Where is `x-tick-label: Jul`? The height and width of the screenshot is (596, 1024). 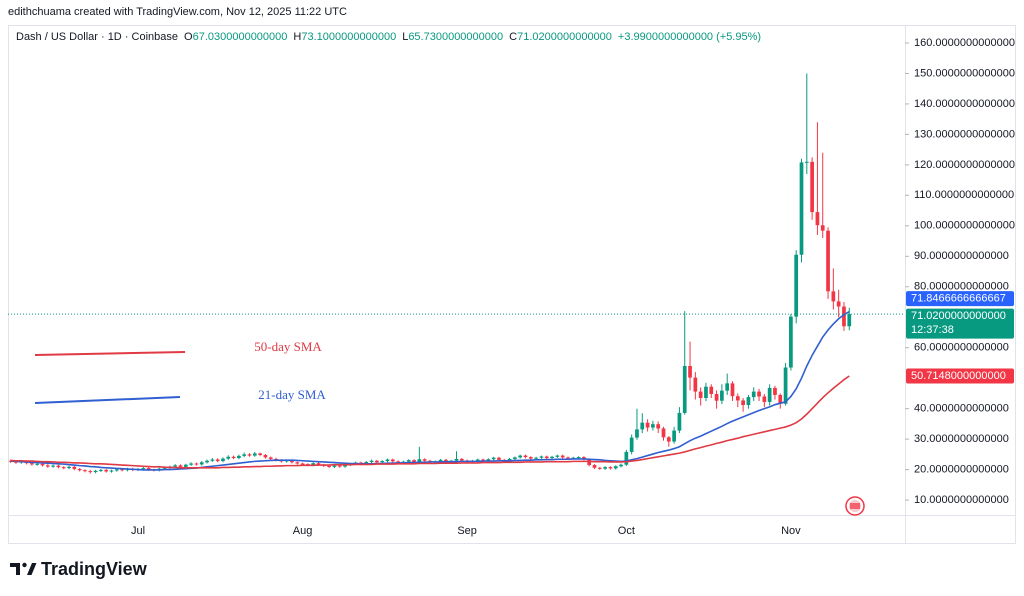 x-tick-label: Jul is located at coordinates (138, 531).